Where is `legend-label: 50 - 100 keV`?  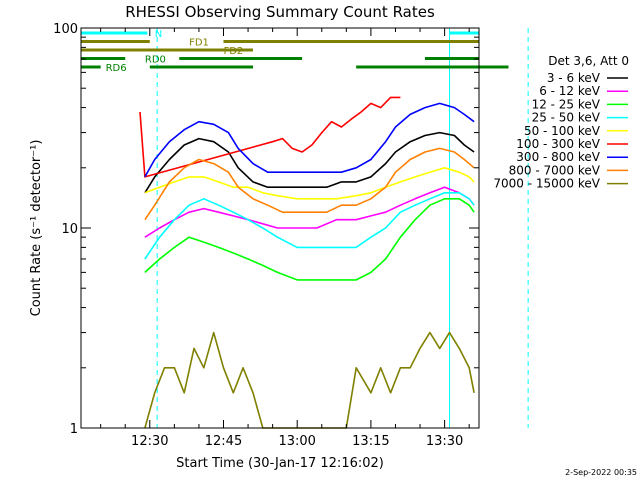
legend-label: 50 - 100 keV is located at coordinates (562, 131).